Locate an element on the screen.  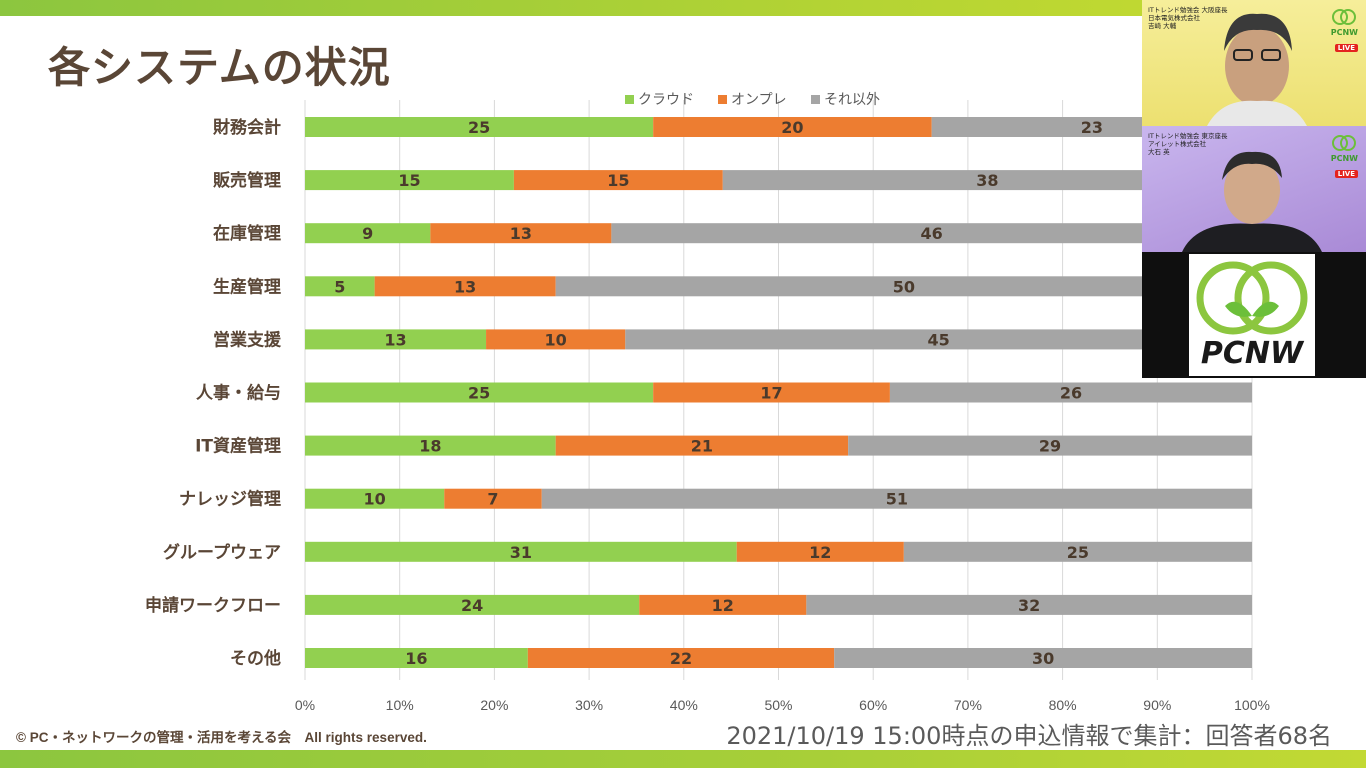
category-label: IT資産管理 is located at coordinates (238, 446).